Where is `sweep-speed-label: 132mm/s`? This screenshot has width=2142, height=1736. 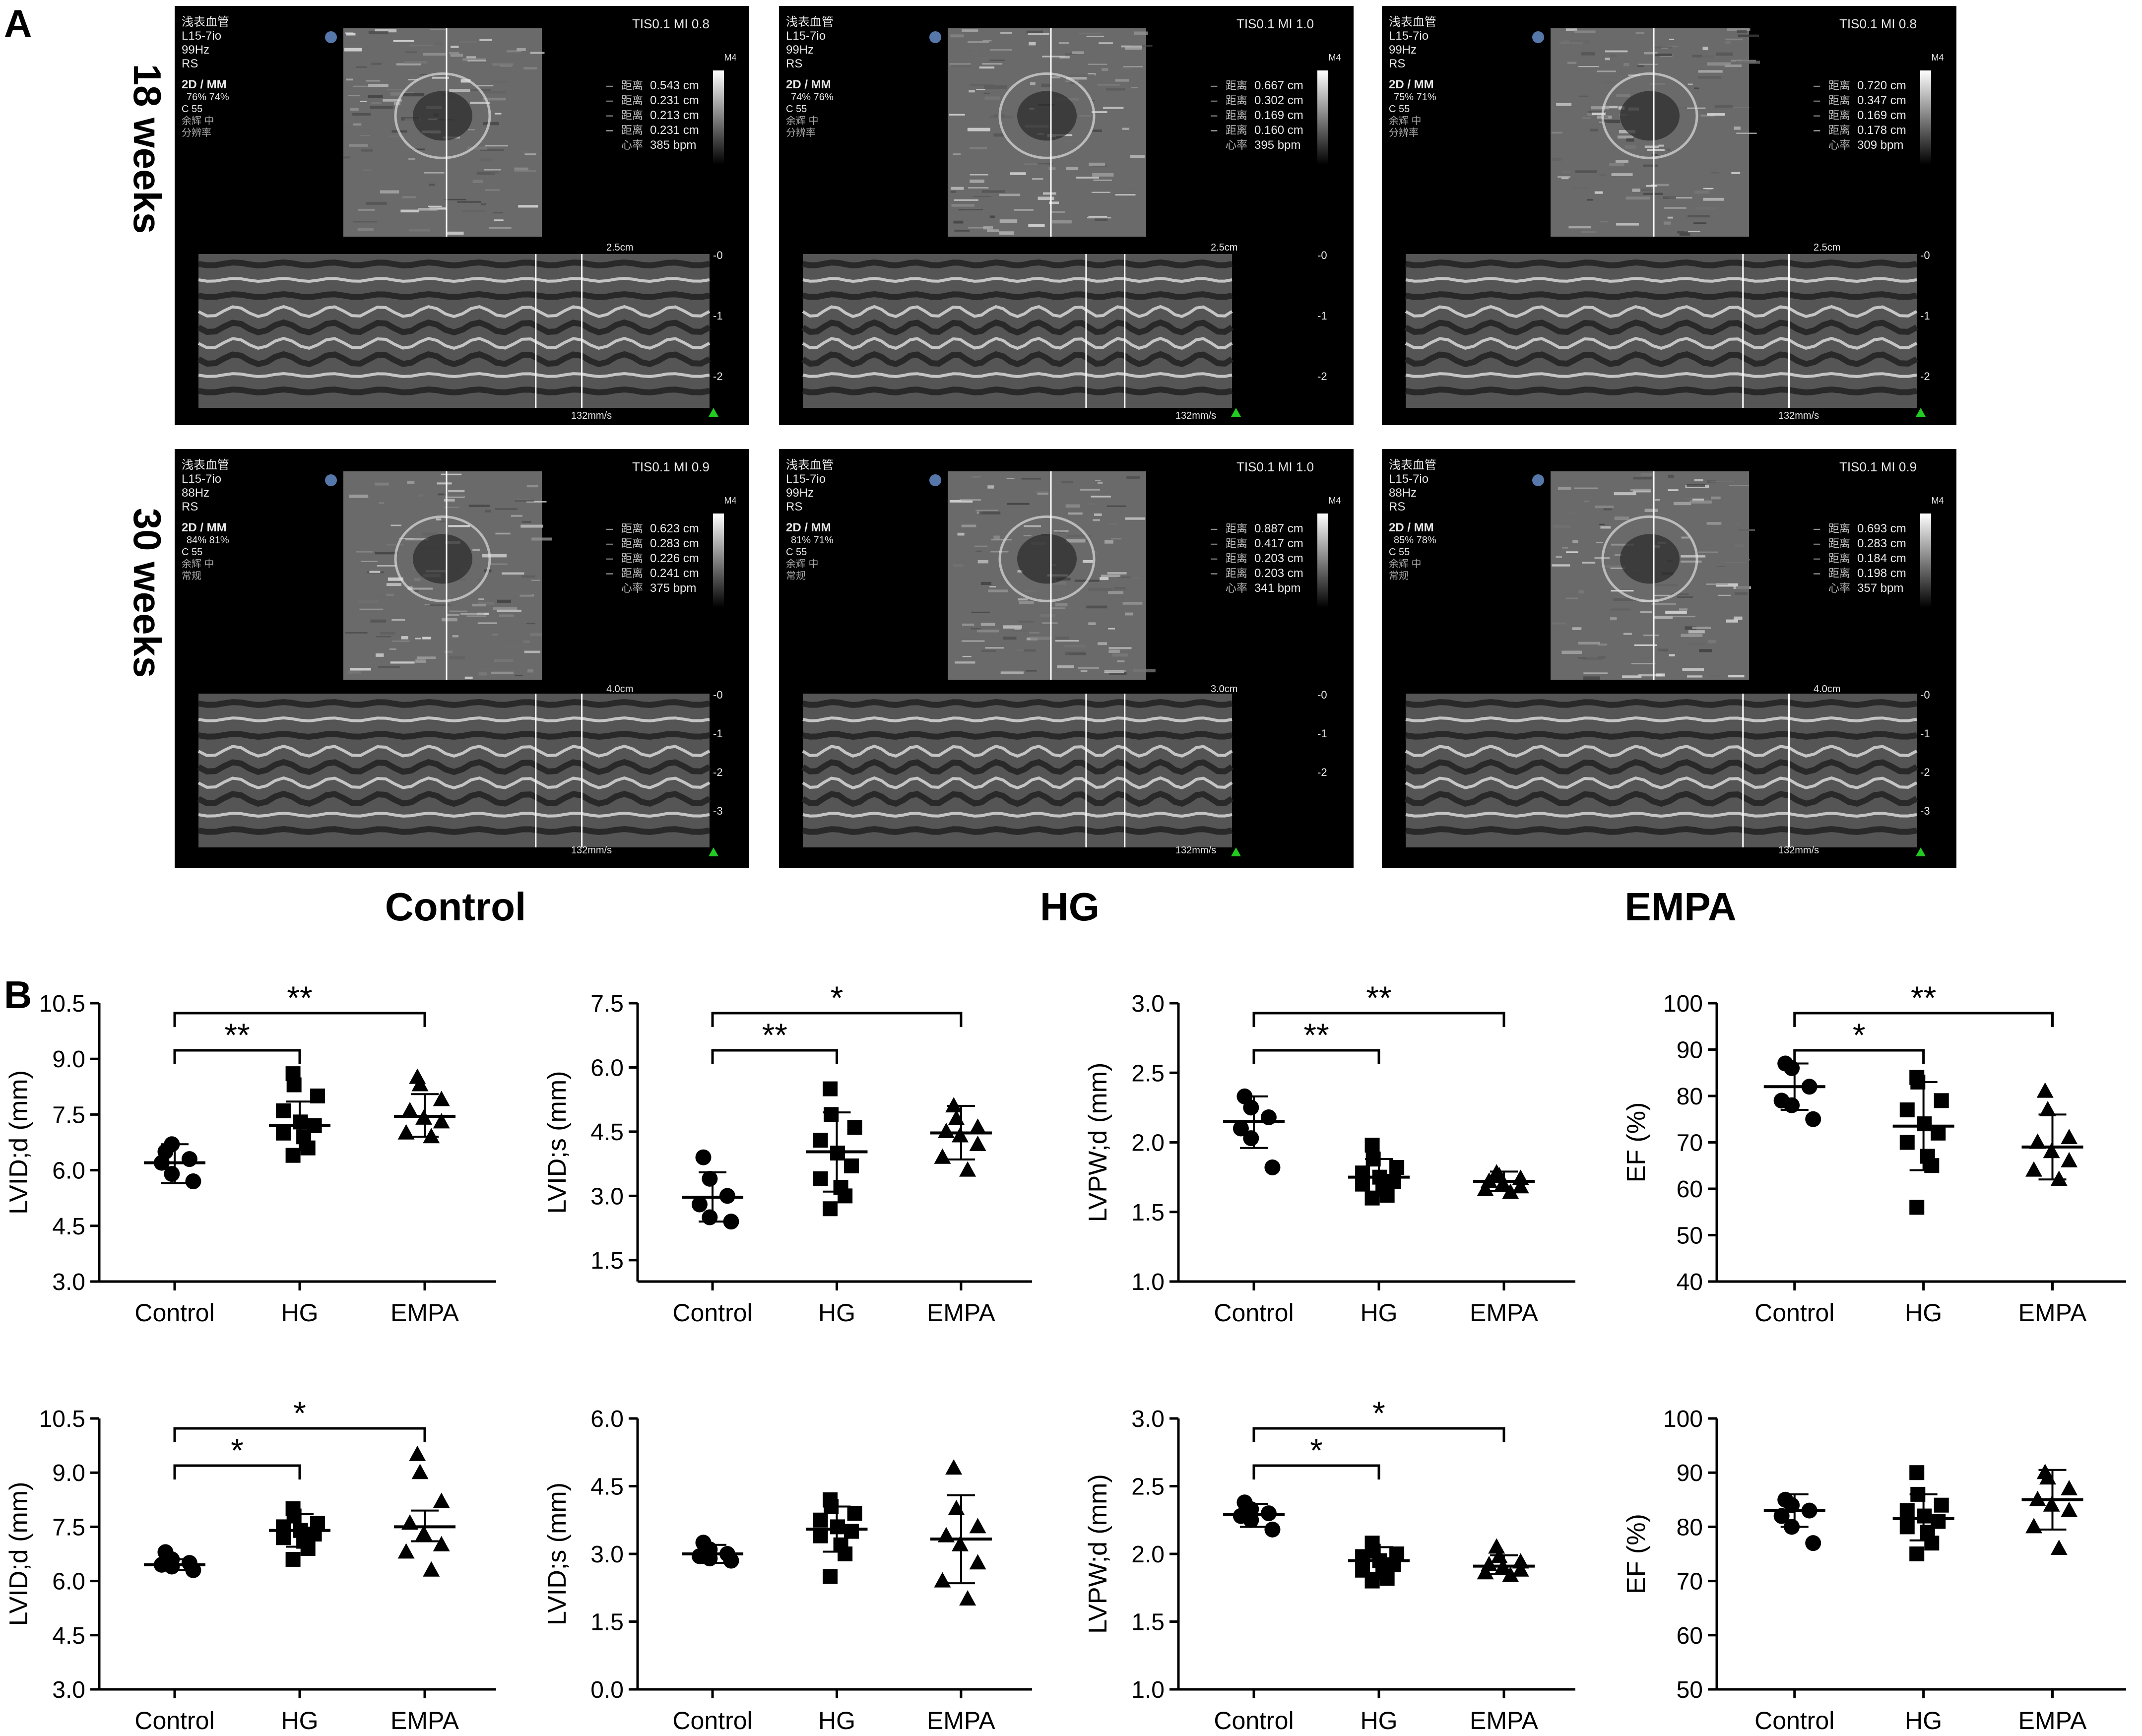
sweep-speed-label: 132mm/s is located at coordinates (1195, 415).